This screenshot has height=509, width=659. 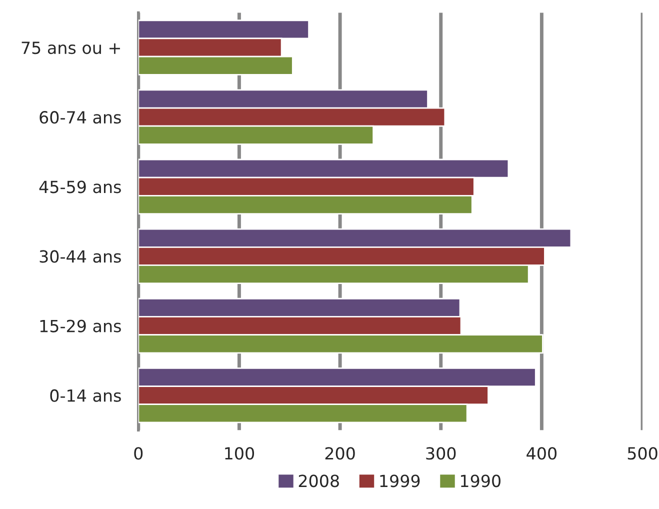 What do you see at coordinates (80, 187) in the screenshot?
I see `y-tick-label: 45-59 ans` at bounding box center [80, 187].